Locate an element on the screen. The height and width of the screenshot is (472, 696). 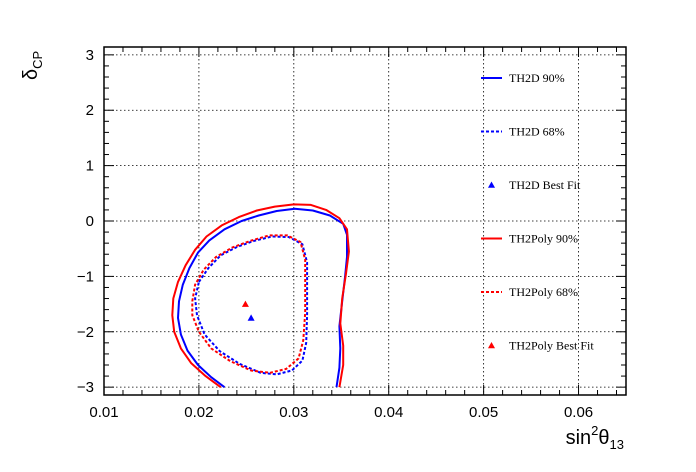
x-tick-label: 0.04 is located at coordinates (388, 412).